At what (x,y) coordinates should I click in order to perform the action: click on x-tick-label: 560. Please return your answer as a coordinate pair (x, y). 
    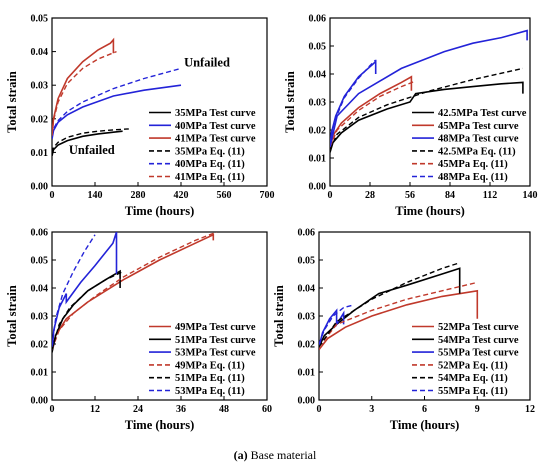
    Looking at the image, I should click on (224, 195).